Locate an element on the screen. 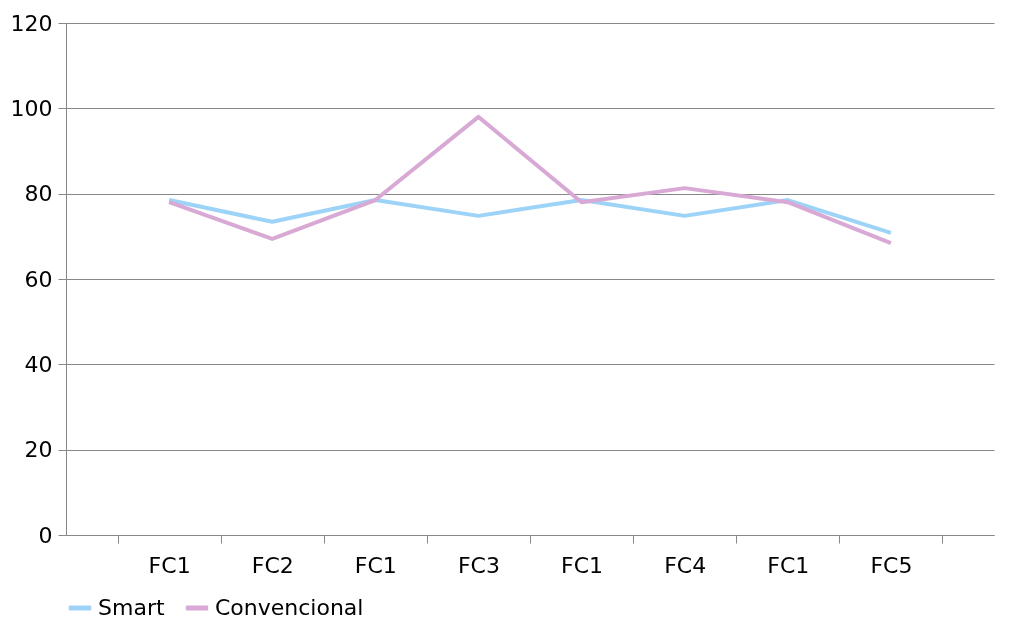 The height and width of the screenshot is (633, 1024). x-tick-label: FC4 is located at coordinates (685, 565).